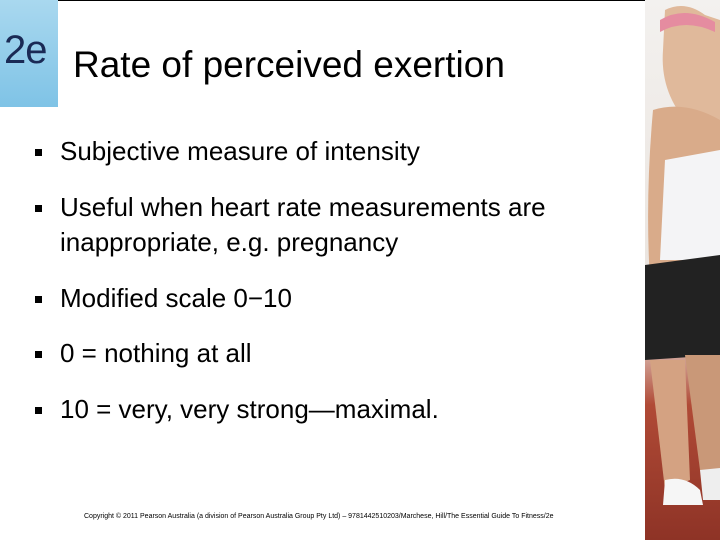 The height and width of the screenshot is (540, 720). What do you see at coordinates (335, 353) in the screenshot?
I see `bullet-item: 0 = nothing at all` at bounding box center [335, 353].